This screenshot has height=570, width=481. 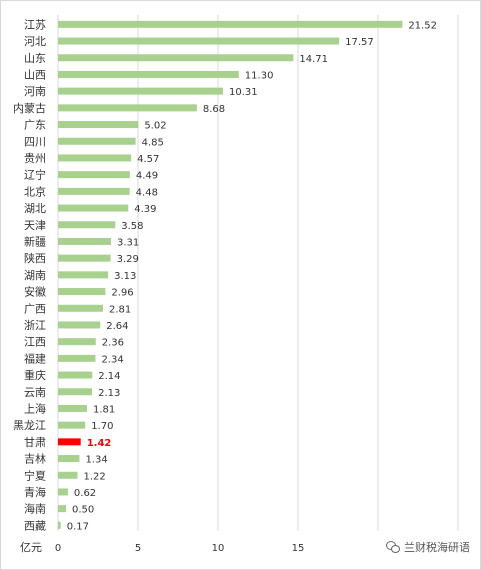 I want to click on value-label-7: 4.85, so click(x=153, y=142).